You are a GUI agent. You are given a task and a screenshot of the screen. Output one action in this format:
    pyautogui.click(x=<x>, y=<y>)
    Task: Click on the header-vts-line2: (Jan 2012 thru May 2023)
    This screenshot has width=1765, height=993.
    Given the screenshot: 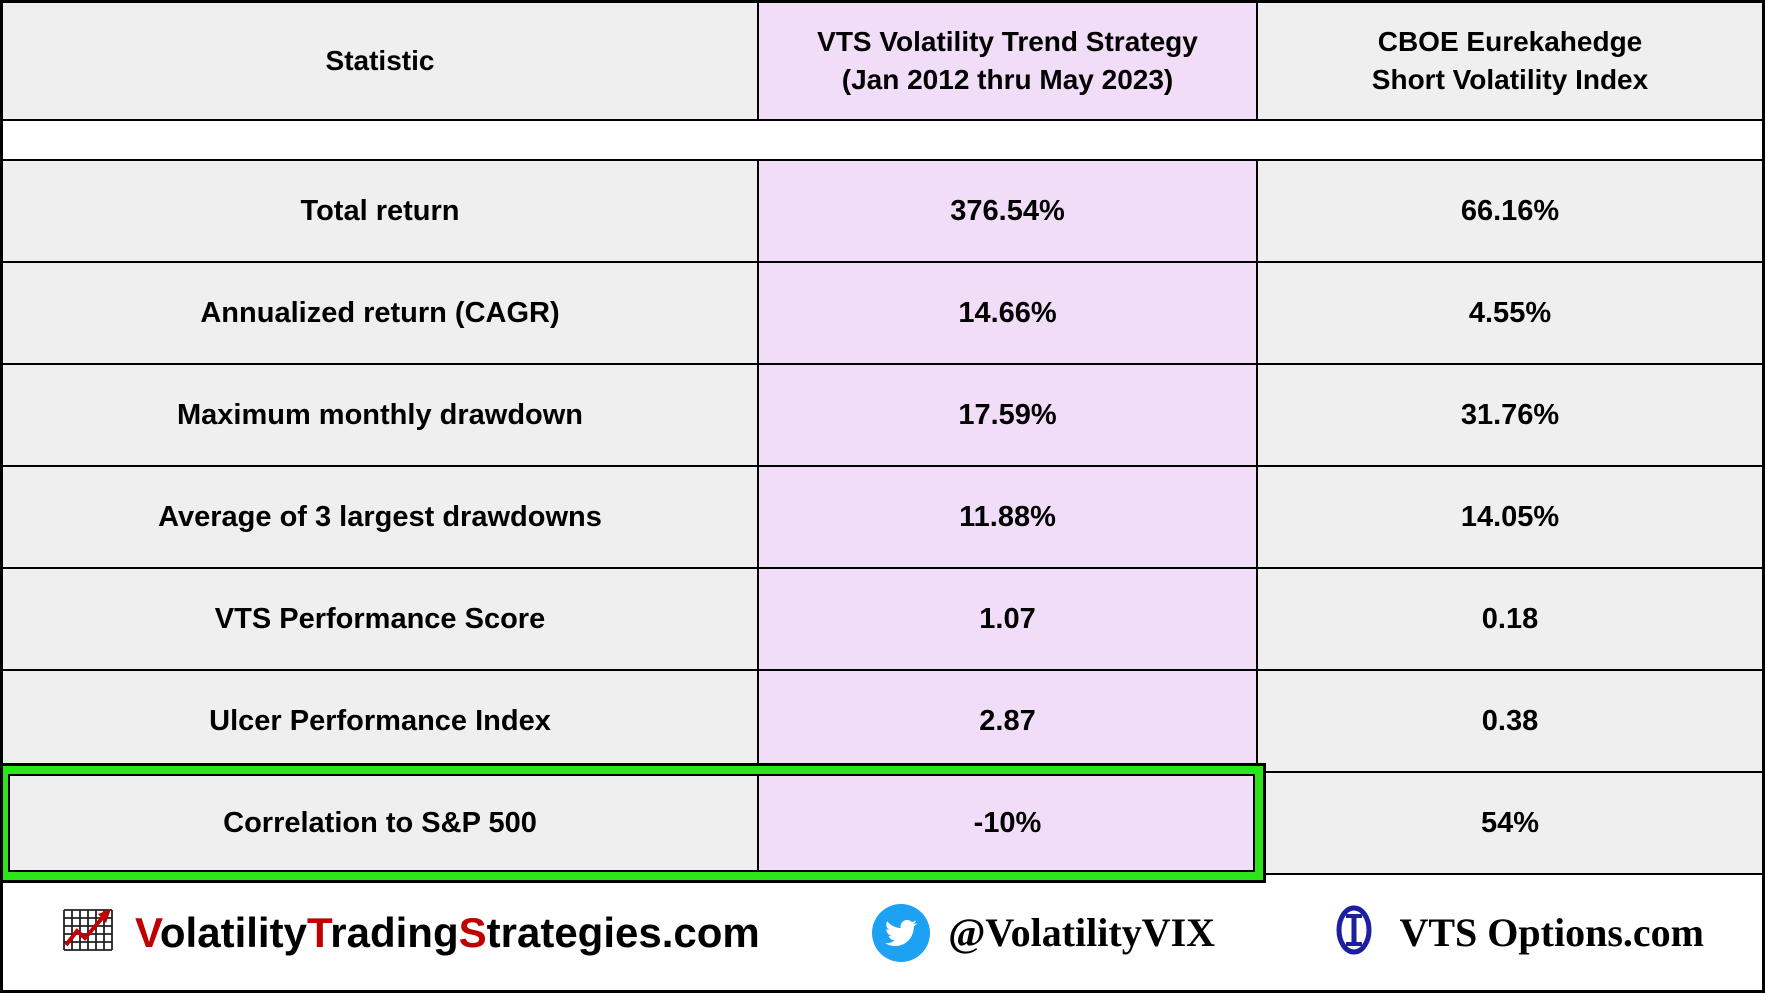 What is the action you would take?
    pyautogui.click(x=1007, y=79)
    